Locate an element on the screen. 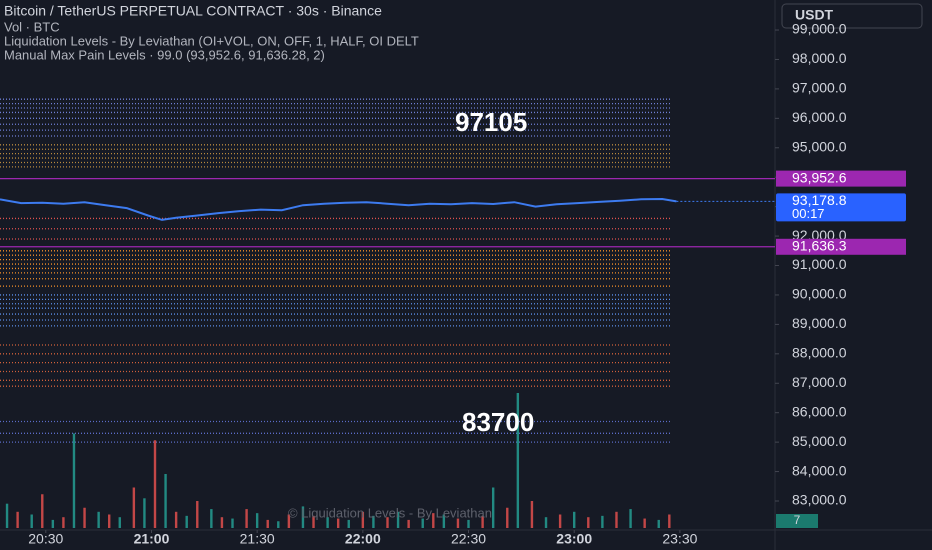 This screenshot has width=932, height=550. y-tick-label: 91,000.0 is located at coordinates (819, 264).